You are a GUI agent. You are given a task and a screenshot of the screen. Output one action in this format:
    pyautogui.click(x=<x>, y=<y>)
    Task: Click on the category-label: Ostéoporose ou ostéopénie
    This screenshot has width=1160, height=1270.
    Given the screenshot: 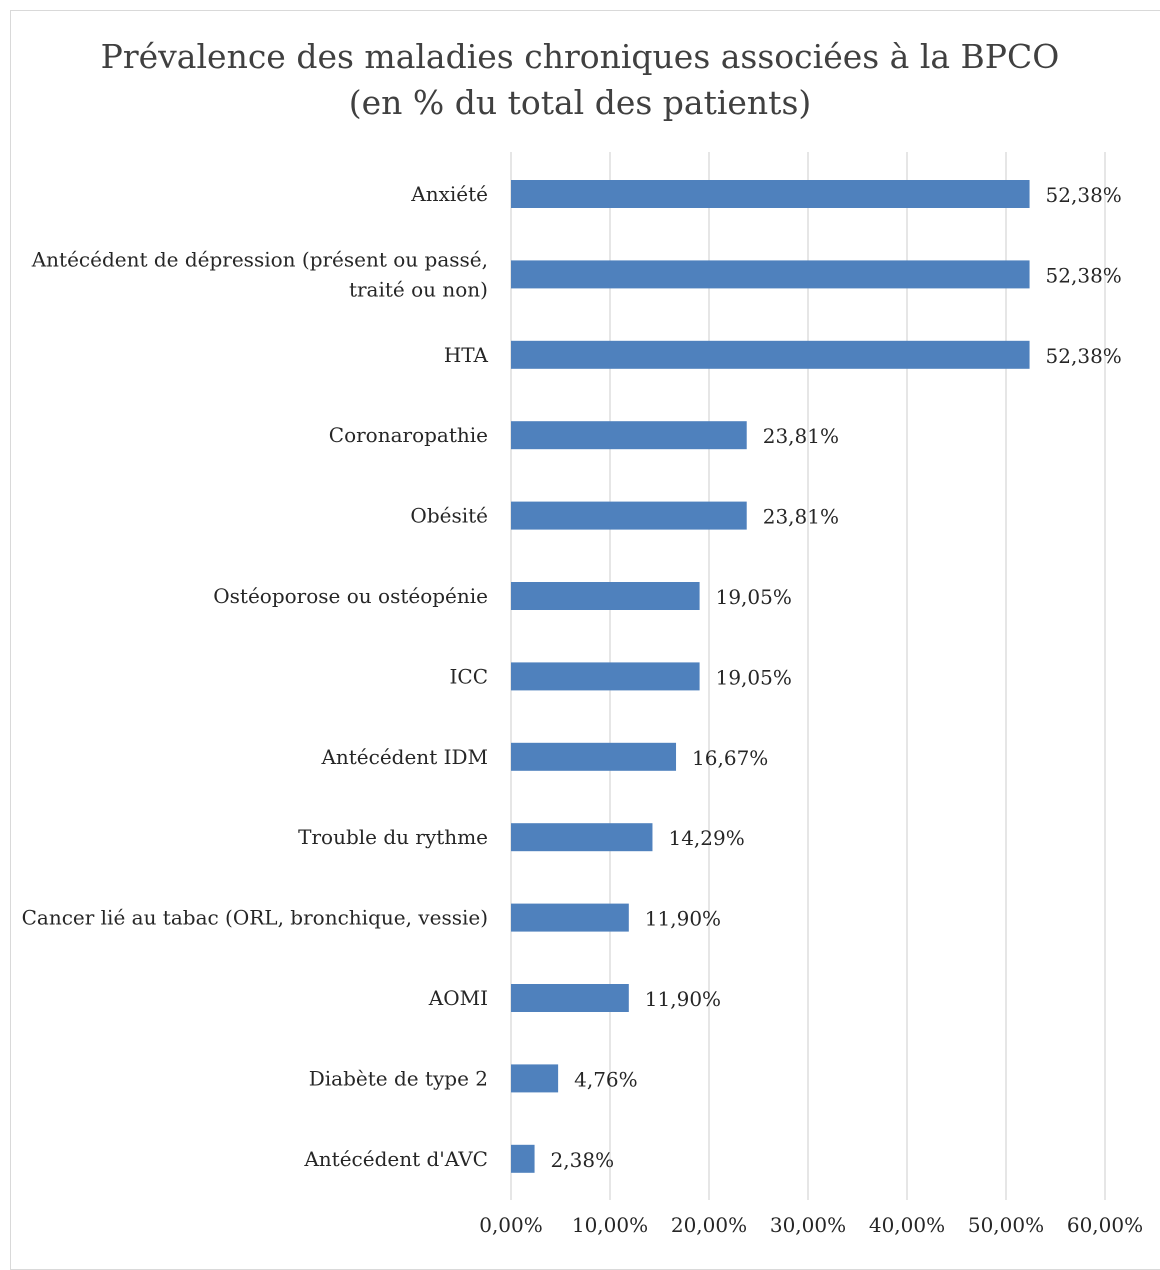 What is the action you would take?
    pyautogui.click(x=350, y=596)
    